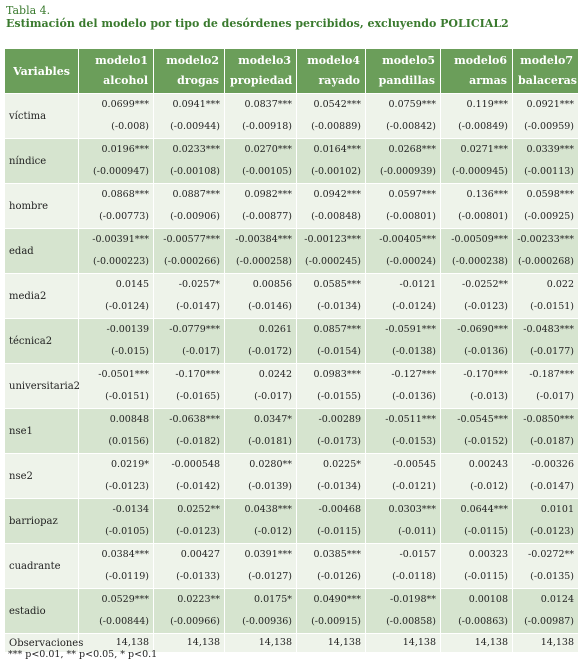 Image resolution: width=580 pixels, height=665 pixels. Describe the element at coordinates (267, 171) in the screenshot. I see `standard-error: (-0.00105)` at that location.